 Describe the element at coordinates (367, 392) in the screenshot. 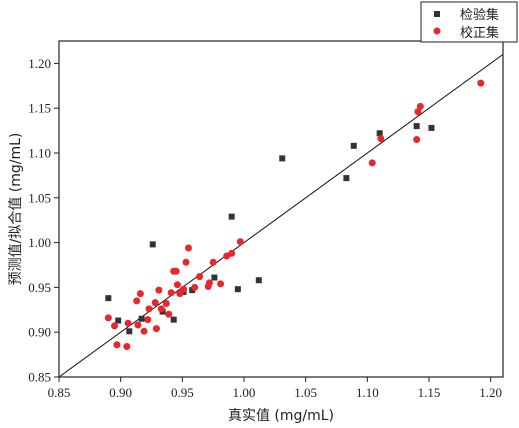

I see `x-tick-label: 1.10` at that location.